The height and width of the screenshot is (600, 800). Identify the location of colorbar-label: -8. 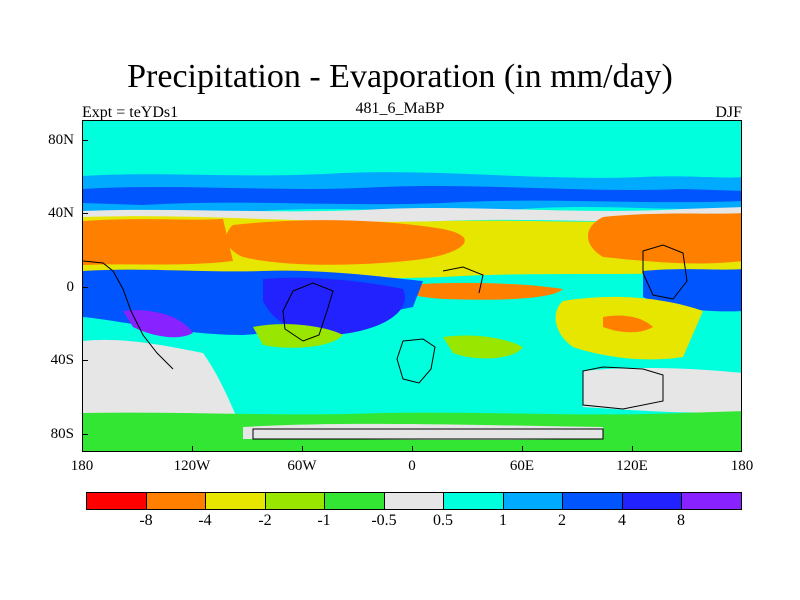
(146, 520).